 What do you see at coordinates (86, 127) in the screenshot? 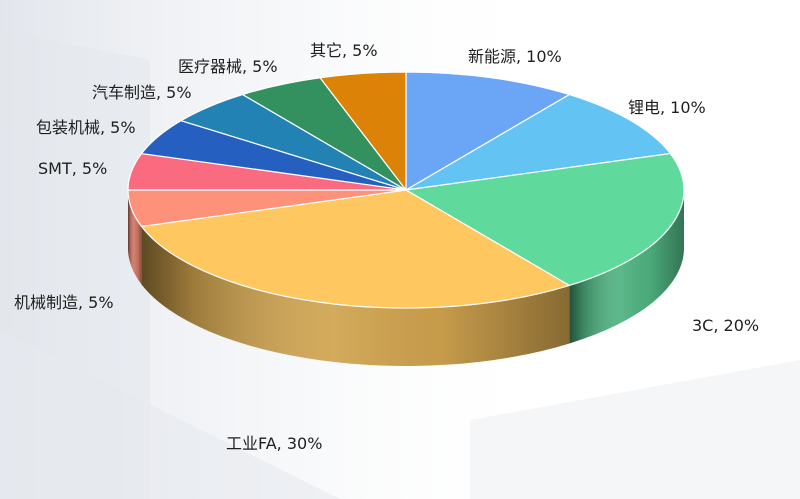
I see `slice-label-slice-6: 包装机械, 5%` at bounding box center [86, 127].